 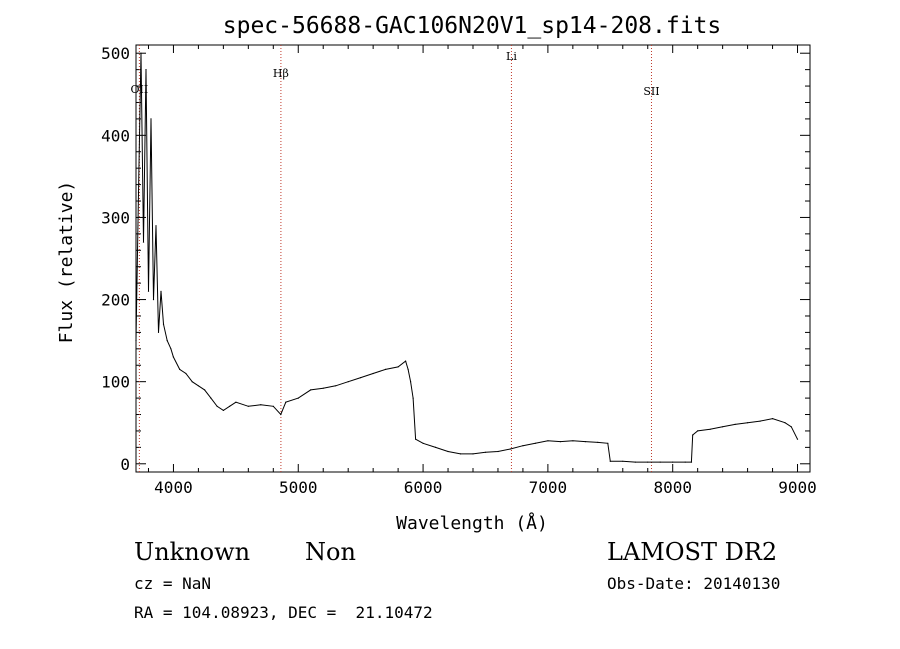 What do you see at coordinates (423, 487) in the screenshot?
I see `x-tick-label-2: 6000` at bounding box center [423, 487].